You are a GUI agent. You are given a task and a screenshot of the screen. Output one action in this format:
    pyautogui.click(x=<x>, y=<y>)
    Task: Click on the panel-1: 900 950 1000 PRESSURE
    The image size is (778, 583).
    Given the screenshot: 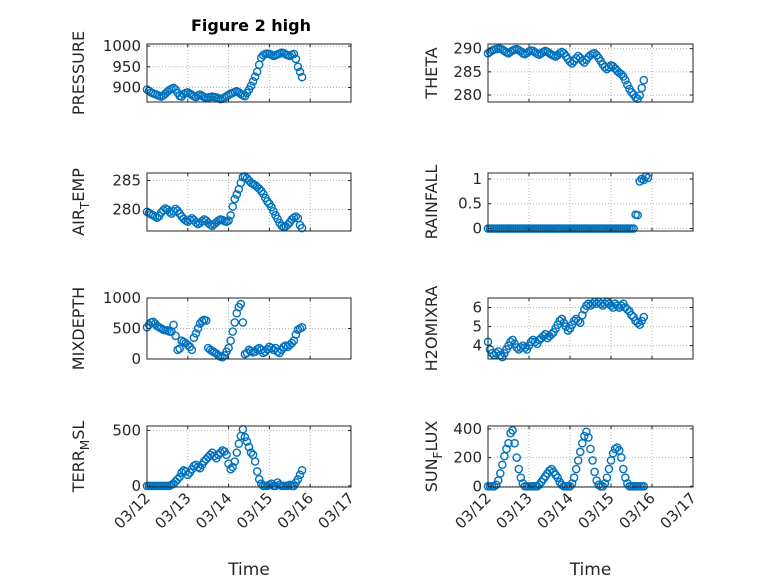 What is the action you would take?
    pyautogui.click(x=210, y=73)
    